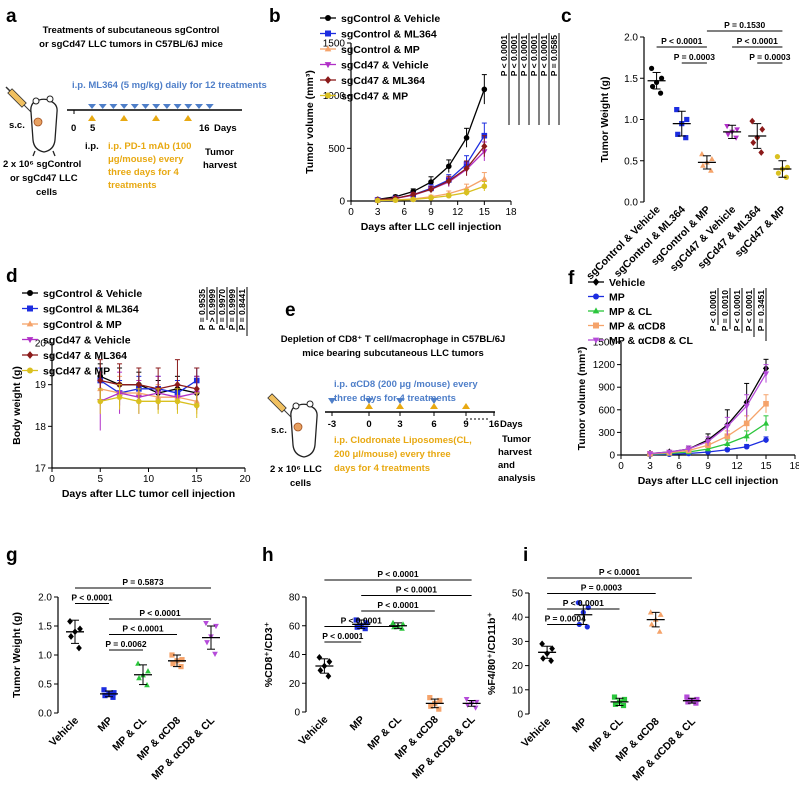 The height and width of the screenshot is (803, 799). What do you see at coordinates (140, 118) in the screenshot?
I see `pd1-triangles` at bounding box center [140, 118].